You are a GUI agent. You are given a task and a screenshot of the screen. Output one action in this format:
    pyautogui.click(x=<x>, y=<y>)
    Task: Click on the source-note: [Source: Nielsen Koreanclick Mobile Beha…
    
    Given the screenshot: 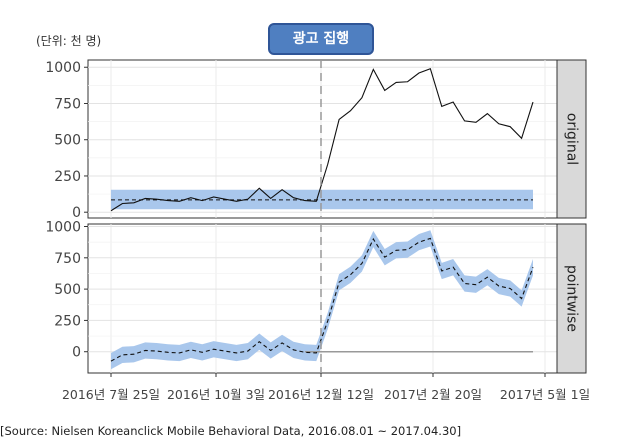 What is the action you would take?
    pyautogui.click(x=231, y=431)
    